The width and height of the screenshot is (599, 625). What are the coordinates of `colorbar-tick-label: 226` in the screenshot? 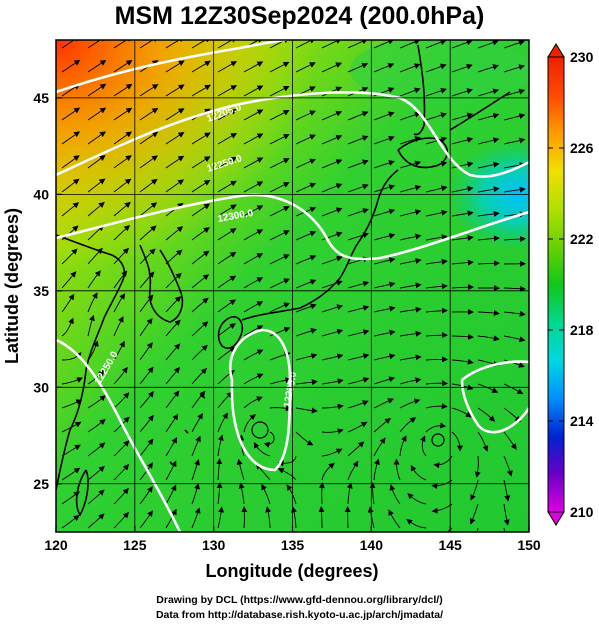 It's located at (582, 148).